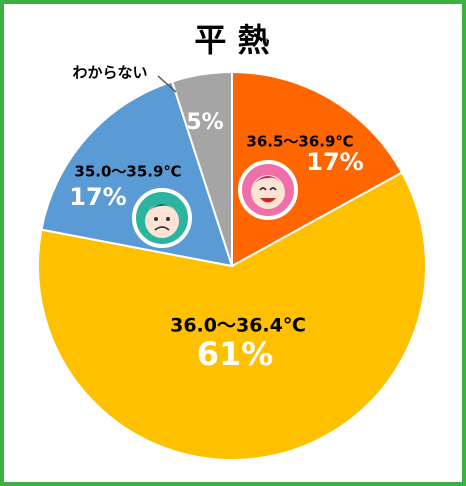 The image size is (466, 486). What do you see at coordinates (162, 218) in the screenshot?
I see `sad-face-icon` at bounding box center [162, 218].